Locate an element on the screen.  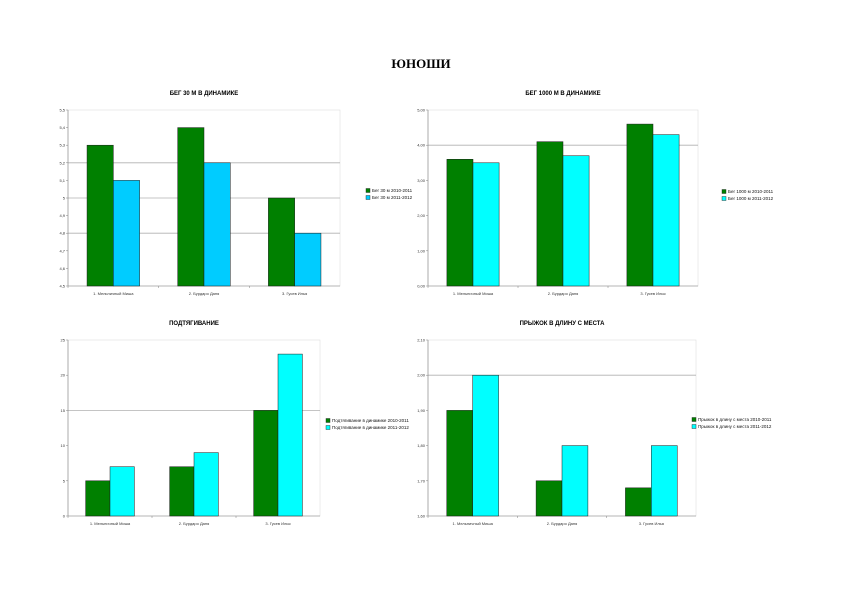
legend-label: Подтягивание в динамике 2010-2011 is located at coordinates (370, 420).